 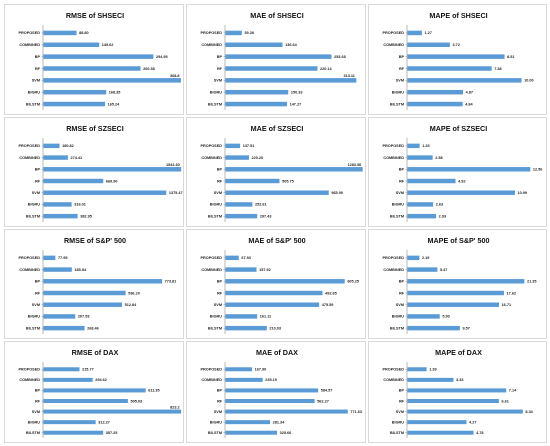 What do you see at coordinates (265, 270) in the screenshot?
I see `data-label-combined: 157.92` at bounding box center [265, 270].